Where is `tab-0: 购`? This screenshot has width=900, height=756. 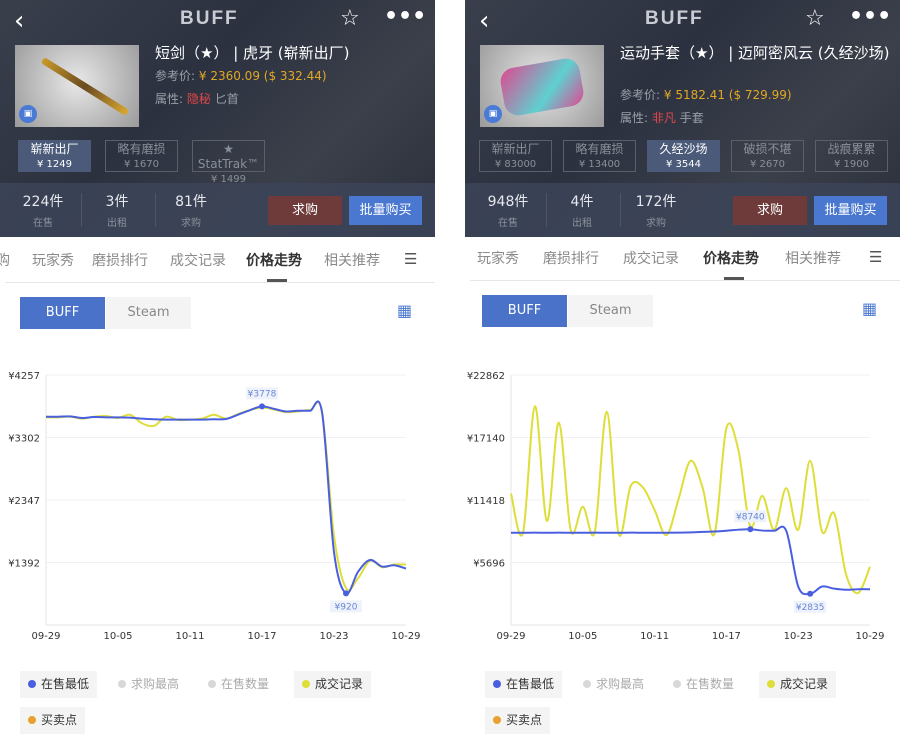
tab-0: 购 is located at coordinates (5, 261).